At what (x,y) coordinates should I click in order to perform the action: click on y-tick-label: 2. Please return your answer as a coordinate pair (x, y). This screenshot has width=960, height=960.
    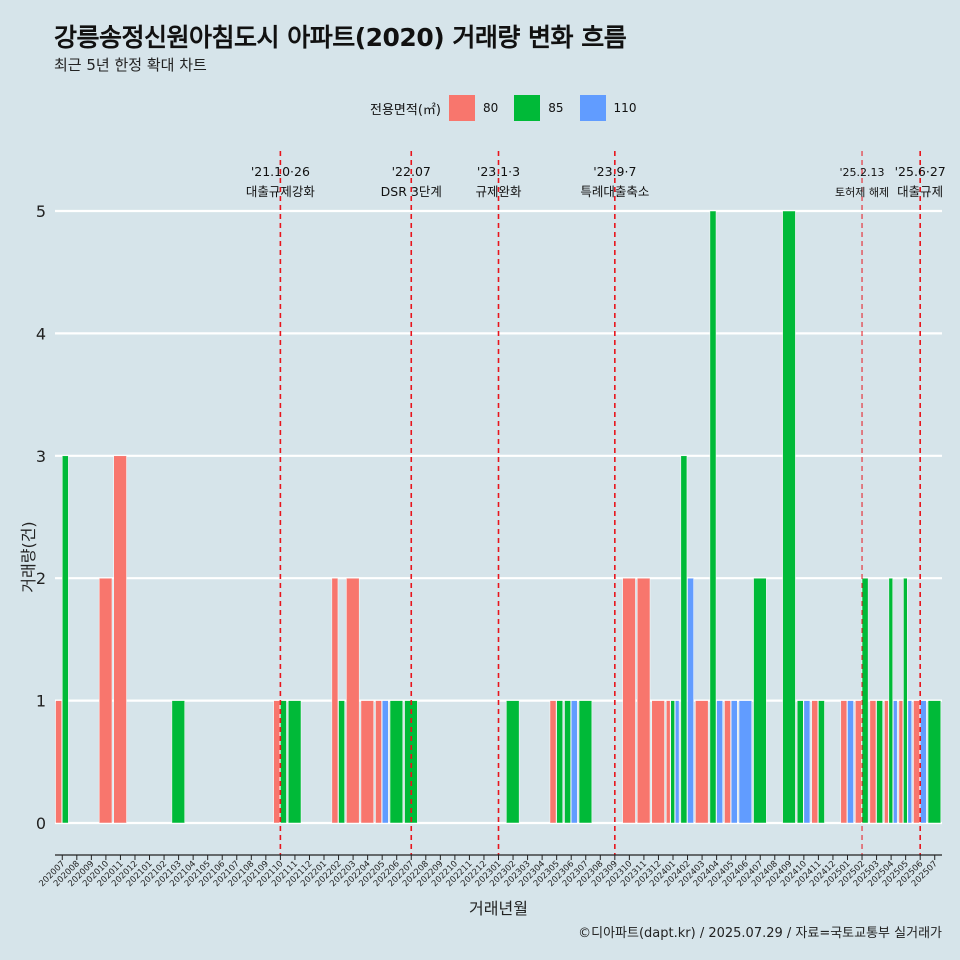
    Looking at the image, I should click on (41, 578).